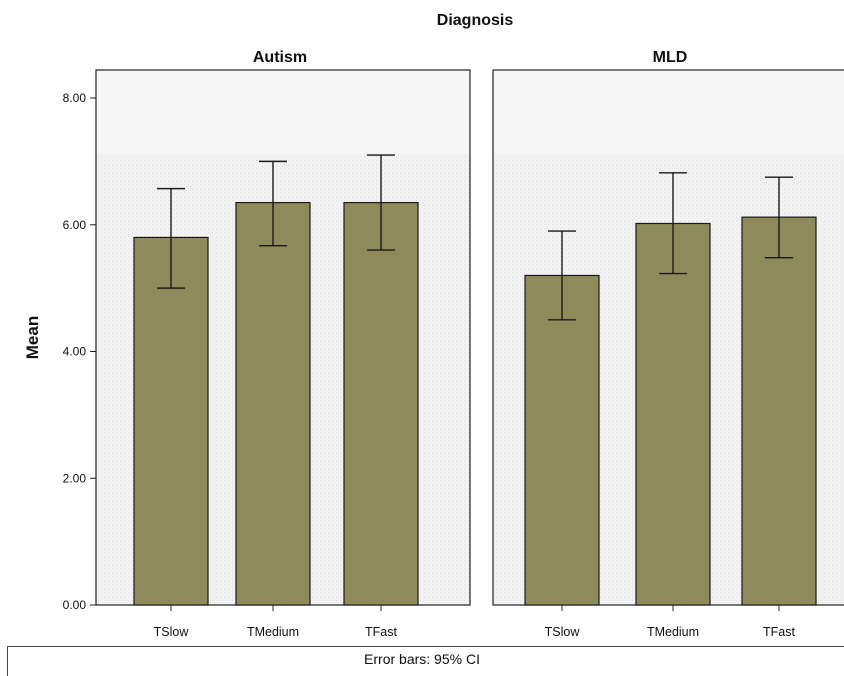 The image size is (844, 676). Describe the element at coordinates (32, 337) in the screenshot. I see `y-axis-label: Mean` at that location.